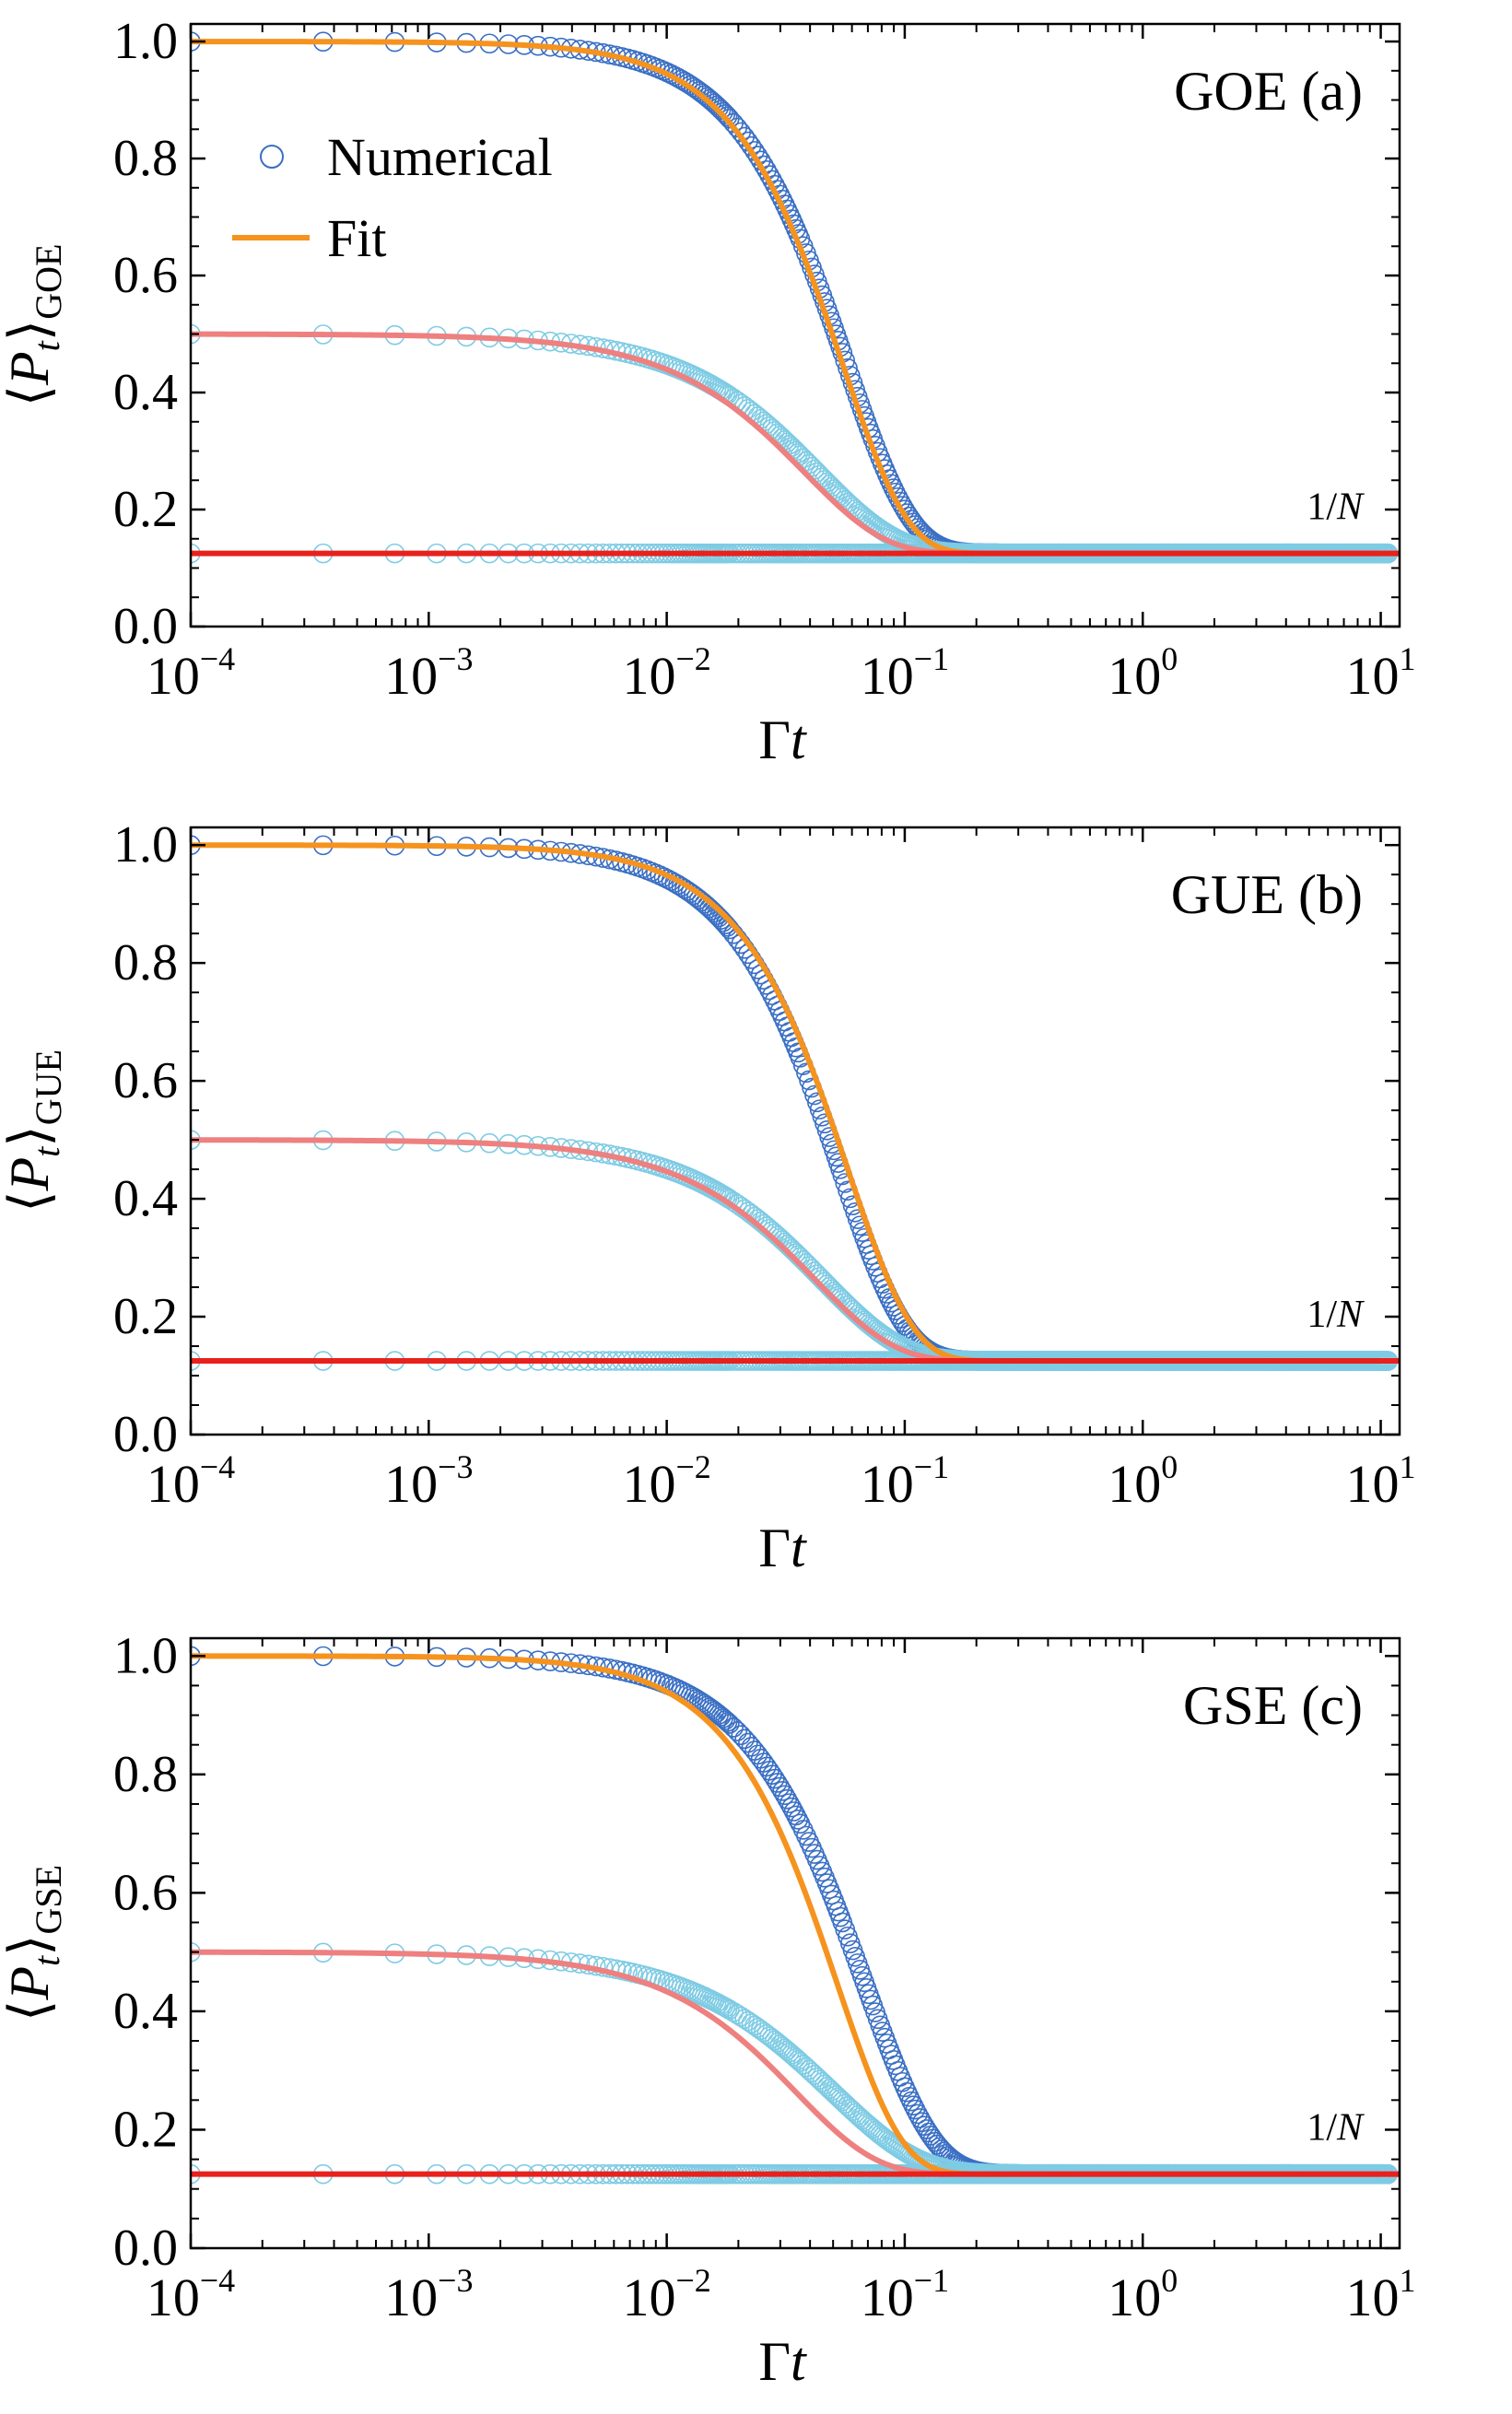 Image resolution: width=1512 pixels, height=2414 pixels. Describe the element at coordinates (1267, 894) in the screenshot. I see `panel-label: GUE (b)` at that location.